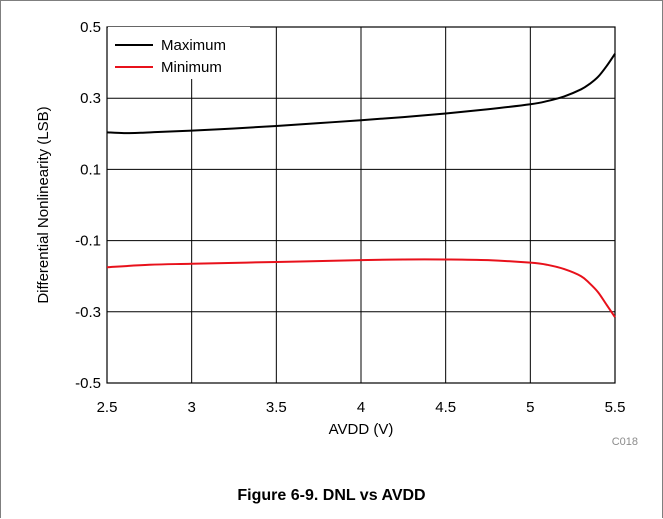  Describe the element at coordinates (361, 429) in the screenshot. I see `x-axis-label: AVDD (V)` at that location.